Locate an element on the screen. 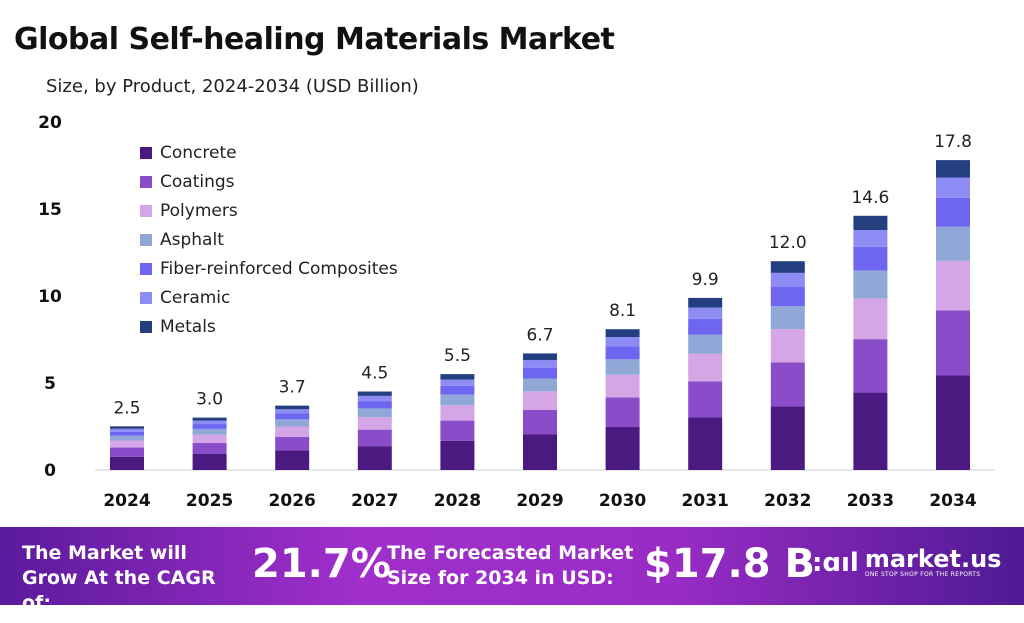 This screenshot has width=1024, height=623. total-label: 6.7 is located at coordinates (539, 335).